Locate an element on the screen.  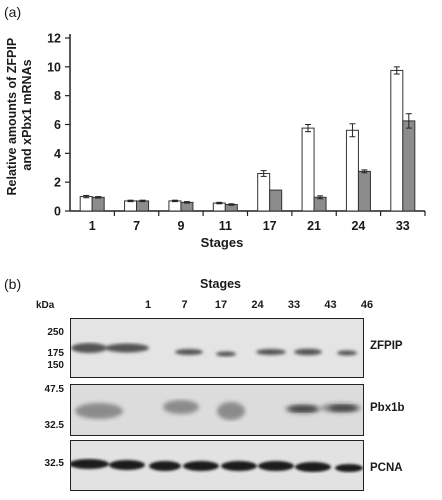
y-axis-label-line-1: Relative amounts of ZFPIP is located at coordinates (12, 116).